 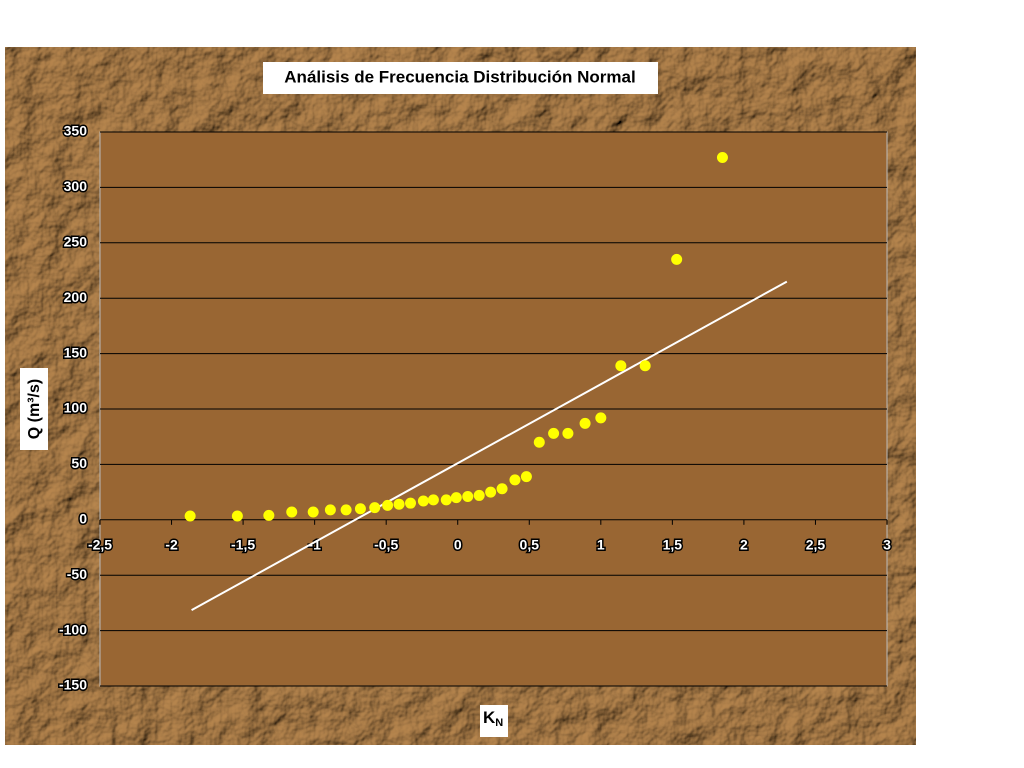 What do you see at coordinates (76, 408) in the screenshot?
I see `y-tick-label: 100` at bounding box center [76, 408].